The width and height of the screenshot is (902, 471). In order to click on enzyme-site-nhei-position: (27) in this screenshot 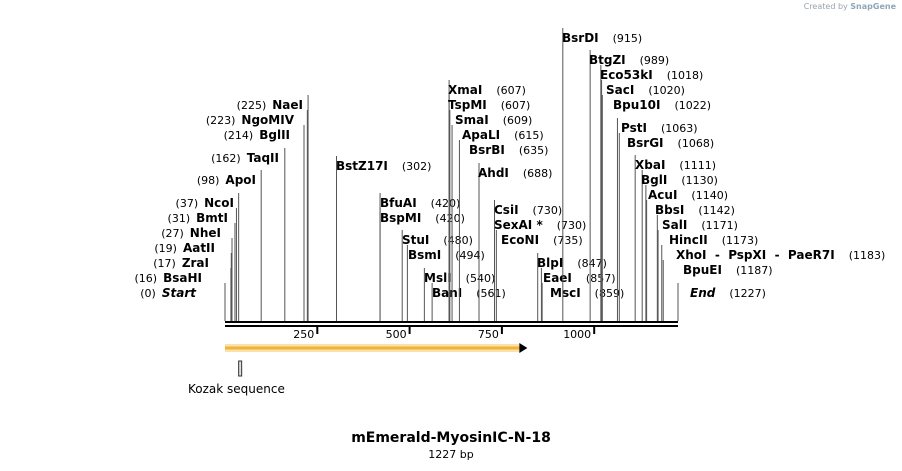, I will do `click(172, 233)`.